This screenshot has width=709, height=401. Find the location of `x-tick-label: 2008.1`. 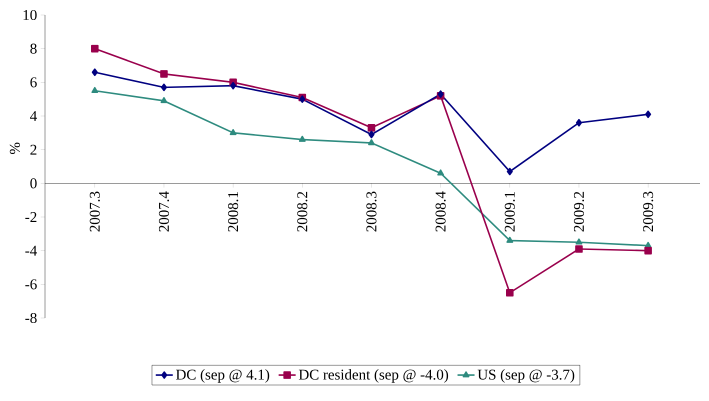

x-tick-label: 2008.1 is located at coordinates (233, 212).